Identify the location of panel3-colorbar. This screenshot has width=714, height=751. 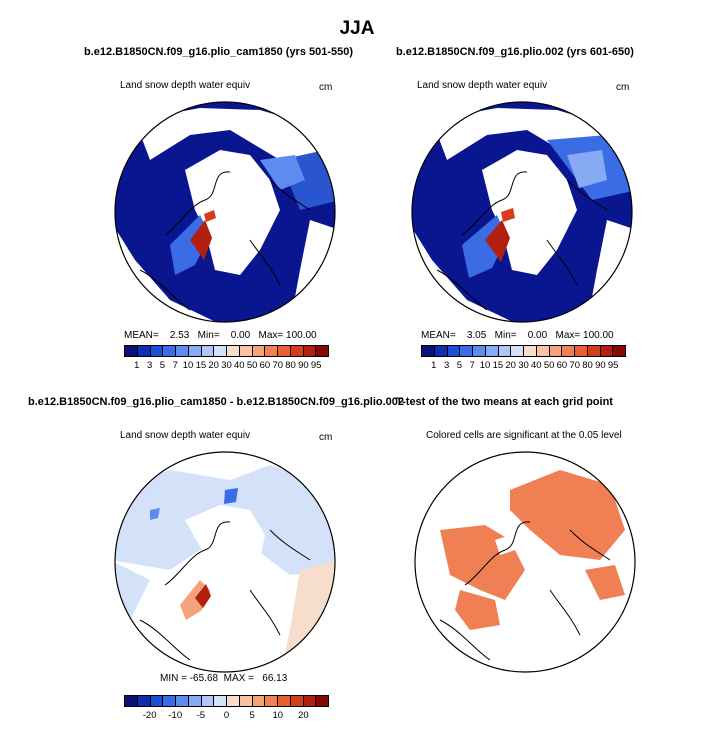
(226, 701).